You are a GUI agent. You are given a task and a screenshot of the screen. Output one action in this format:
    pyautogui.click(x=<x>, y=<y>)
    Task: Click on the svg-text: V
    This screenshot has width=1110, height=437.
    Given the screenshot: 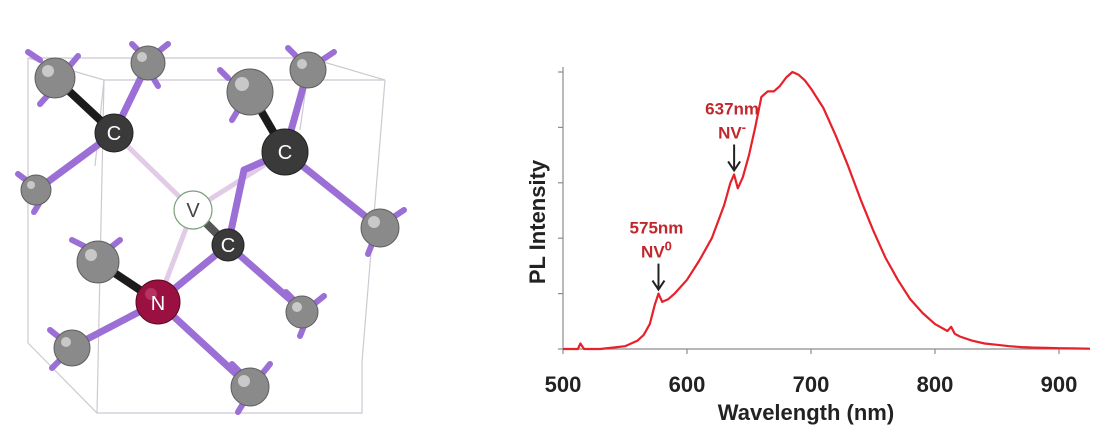 What is the action you would take?
    pyautogui.click(x=193, y=211)
    